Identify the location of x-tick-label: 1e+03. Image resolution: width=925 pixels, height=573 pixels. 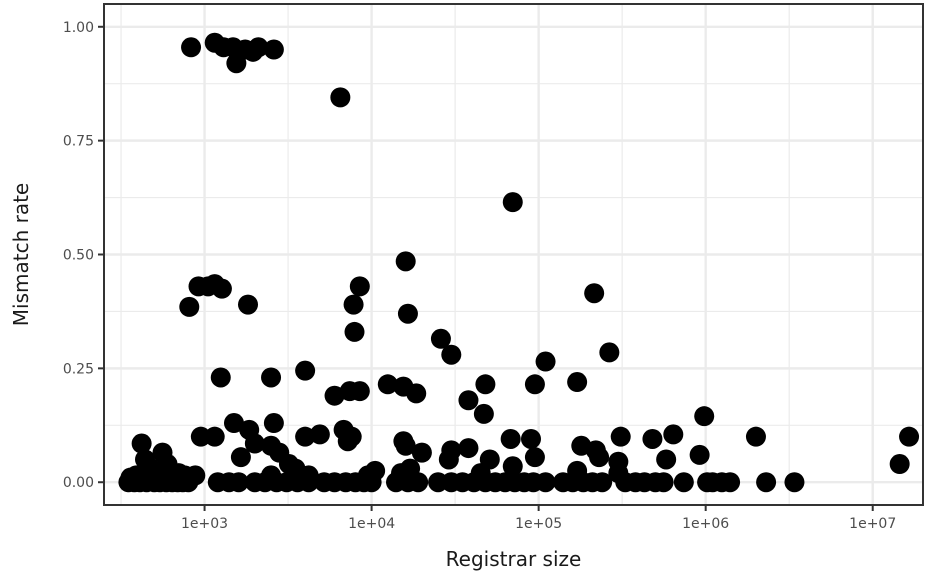
(204, 524).